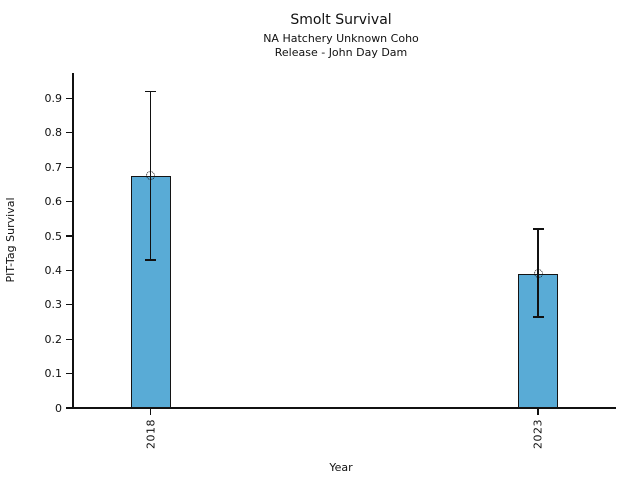  Describe the element at coordinates (73, 240) in the screenshot. I see `y-axis-line` at that location.